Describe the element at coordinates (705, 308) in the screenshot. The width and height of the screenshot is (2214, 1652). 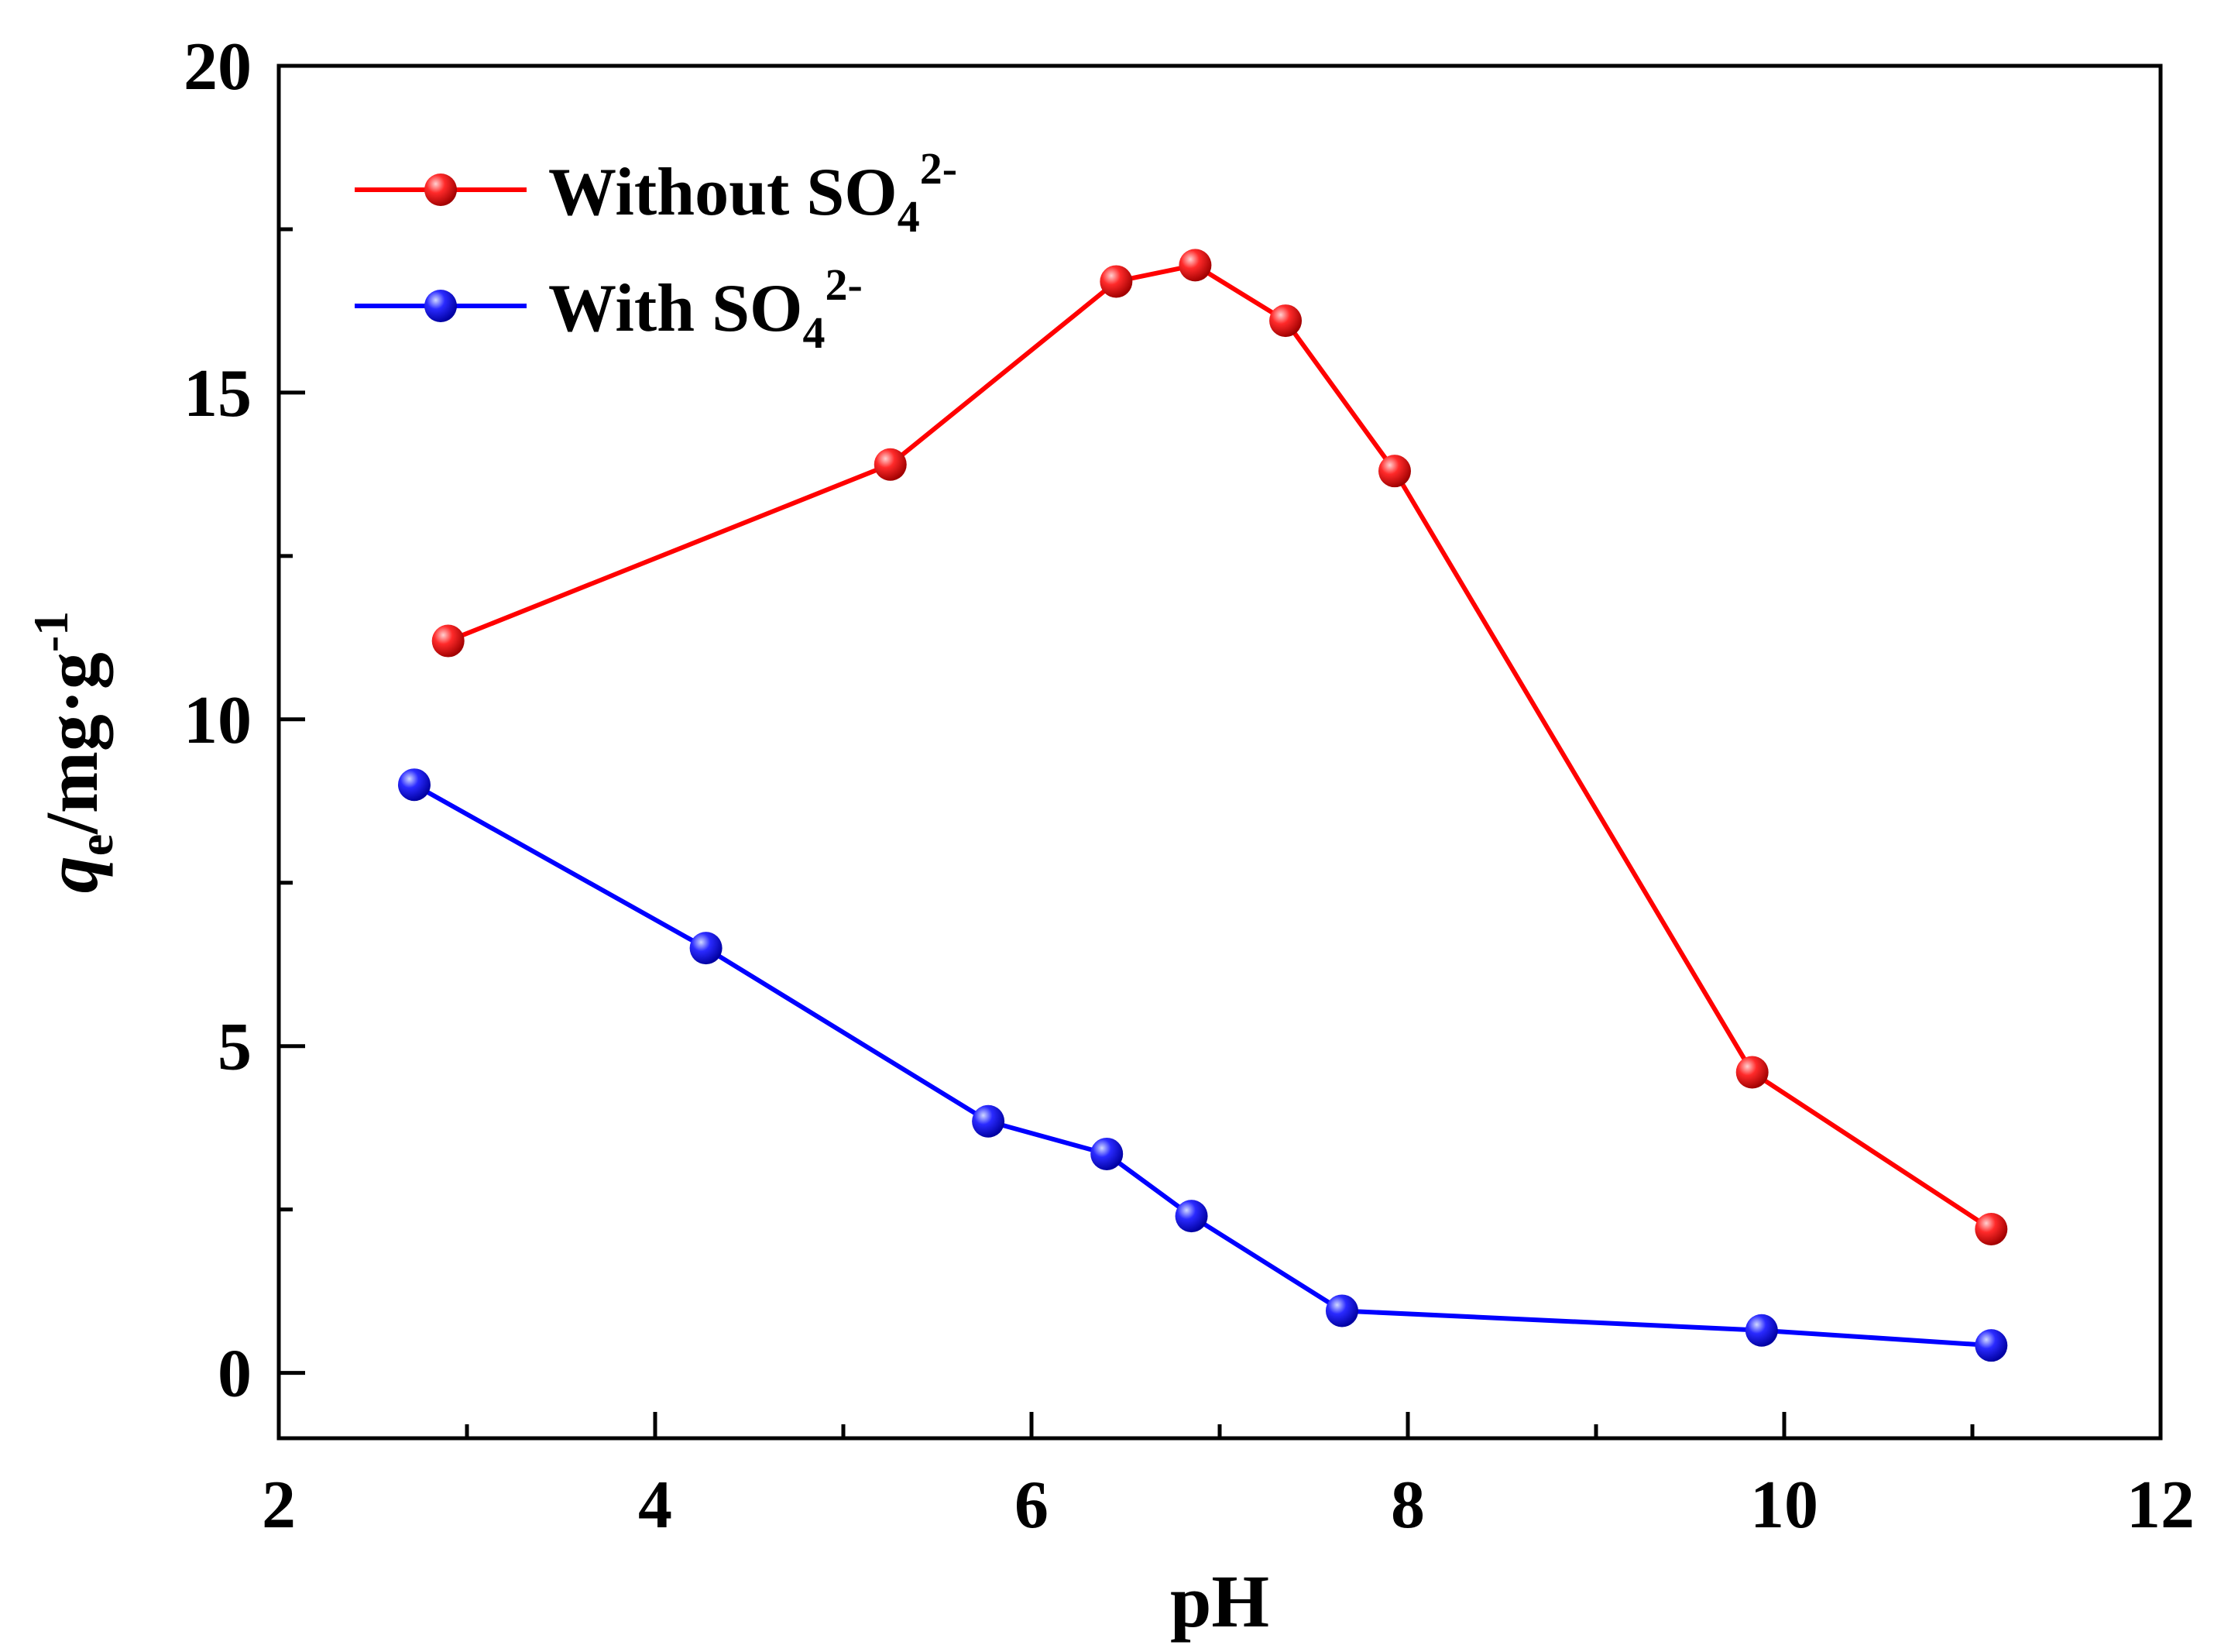
I see `legend-label-with-so4: With SO42-` at that location.